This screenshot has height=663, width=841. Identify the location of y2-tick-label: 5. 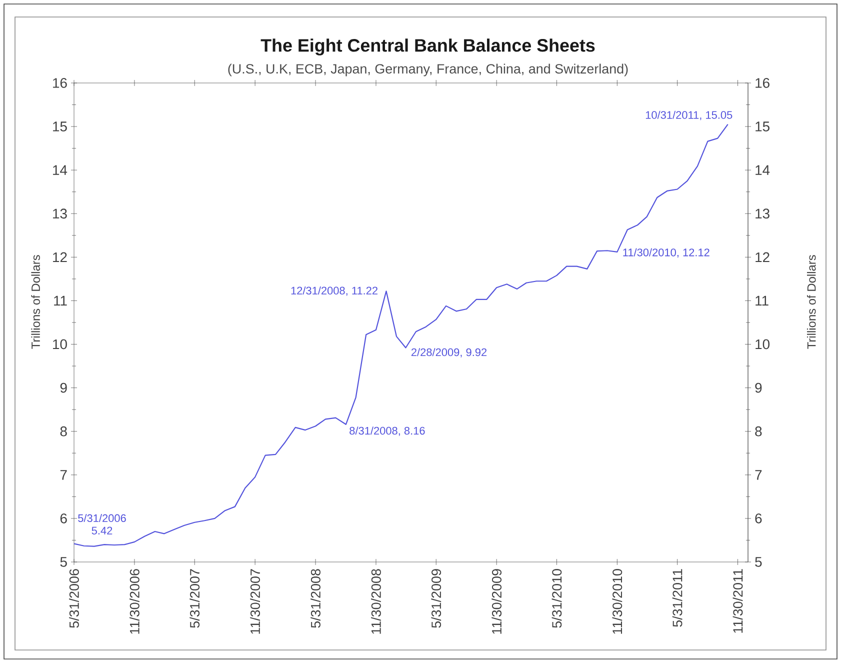
(758, 562).